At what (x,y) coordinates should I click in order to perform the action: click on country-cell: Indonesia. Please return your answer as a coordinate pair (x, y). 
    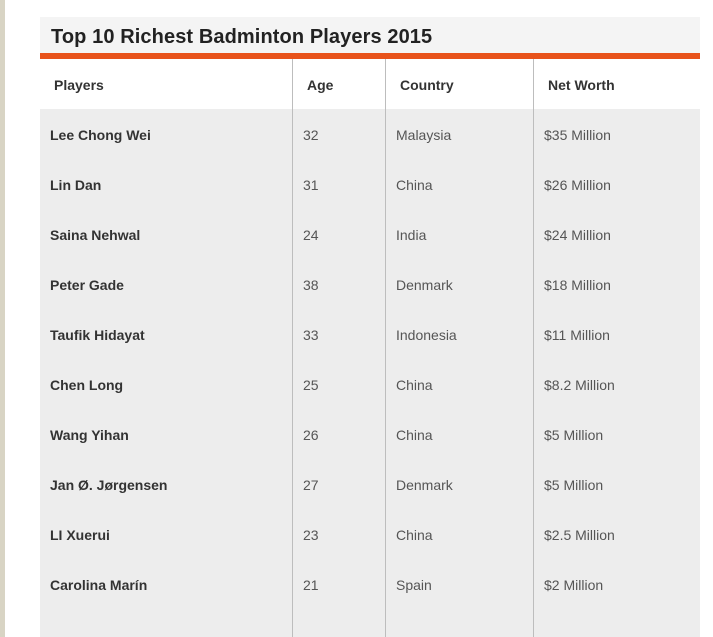
    Looking at the image, I should click on (426, 335).